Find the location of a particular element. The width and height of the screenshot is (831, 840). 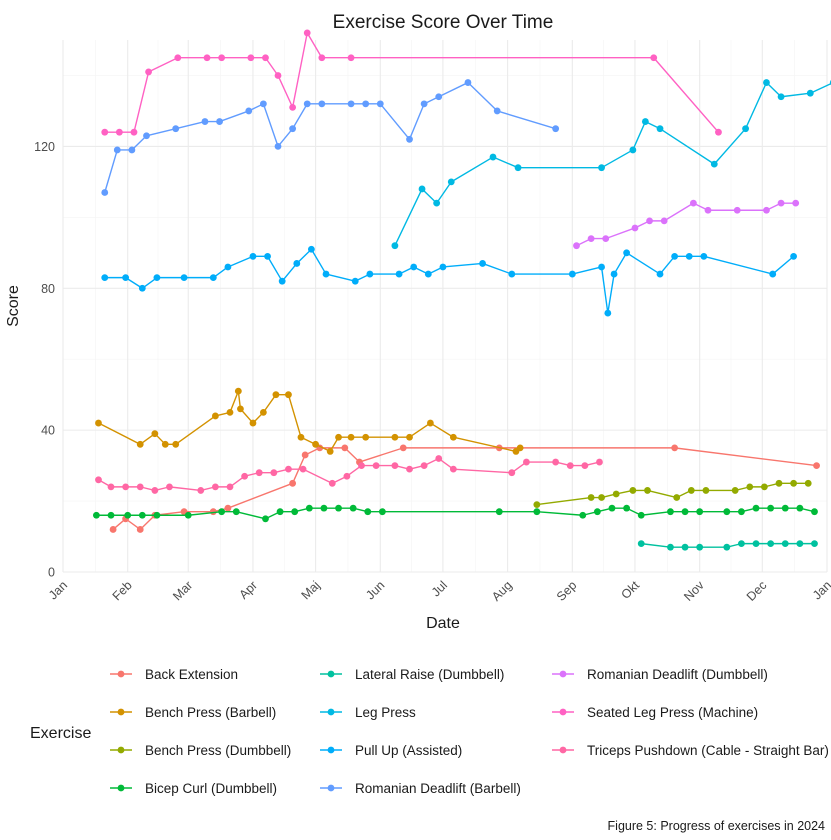

legend-label: Leg Press is located at coordinates (385, 712).